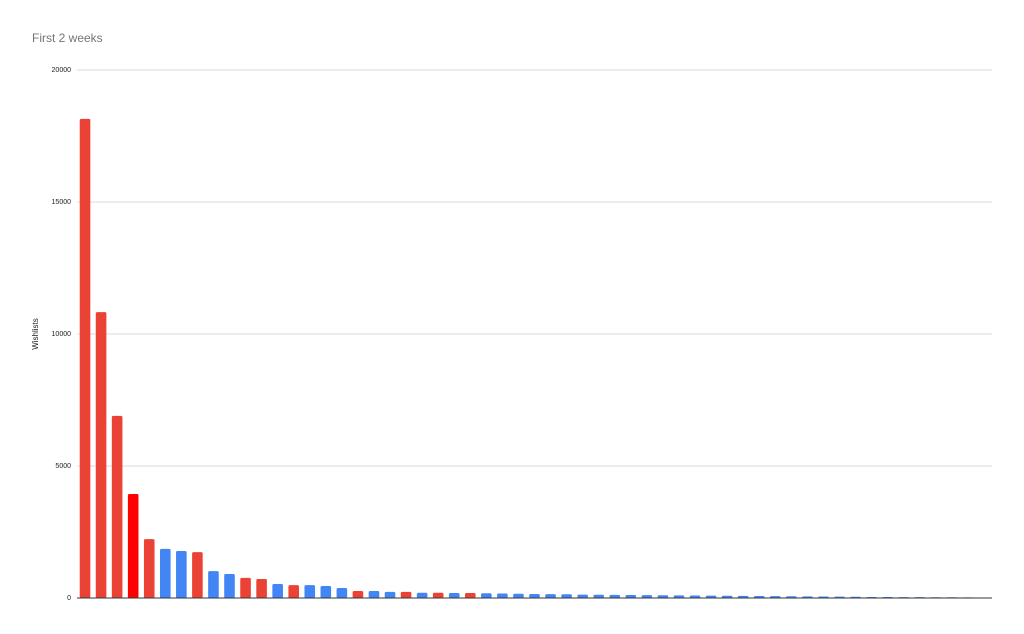 This screenshot has height=634, width=1024. I want to click on y-axis-label: Wishlists, so click(35, 334).